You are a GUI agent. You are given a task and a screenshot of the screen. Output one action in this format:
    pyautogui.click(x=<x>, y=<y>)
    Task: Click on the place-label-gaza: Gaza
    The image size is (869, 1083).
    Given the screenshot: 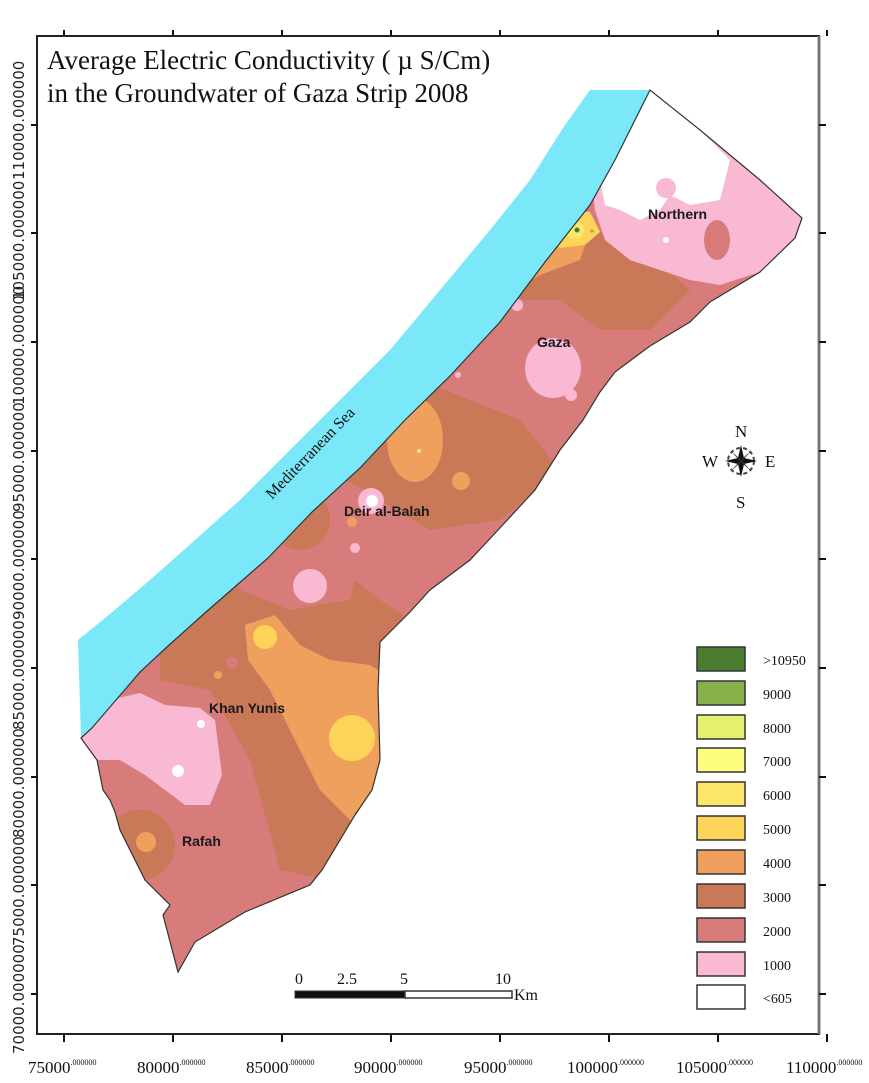 What is the action you would take?
    pyautogui.click(x=554, y=342)
    